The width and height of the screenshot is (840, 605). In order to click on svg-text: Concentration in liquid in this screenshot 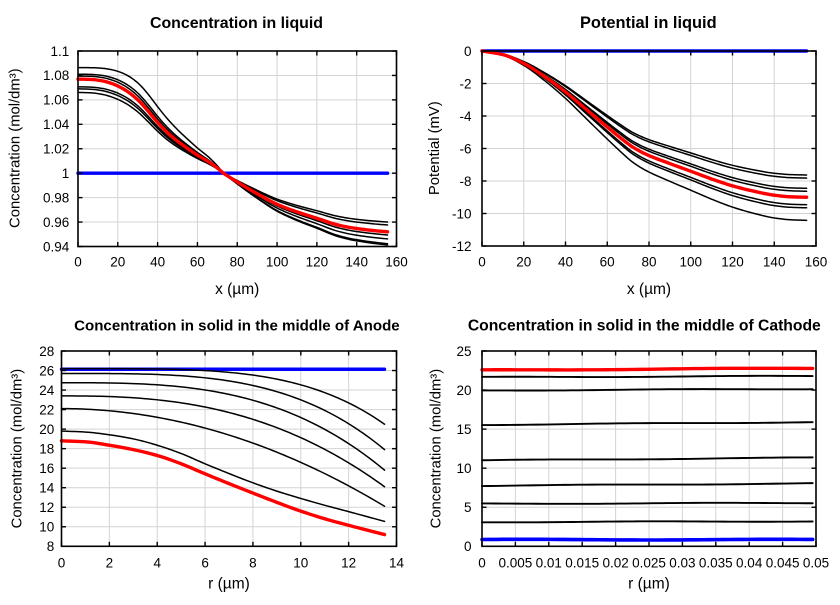, I will do `click(236, 23)`.